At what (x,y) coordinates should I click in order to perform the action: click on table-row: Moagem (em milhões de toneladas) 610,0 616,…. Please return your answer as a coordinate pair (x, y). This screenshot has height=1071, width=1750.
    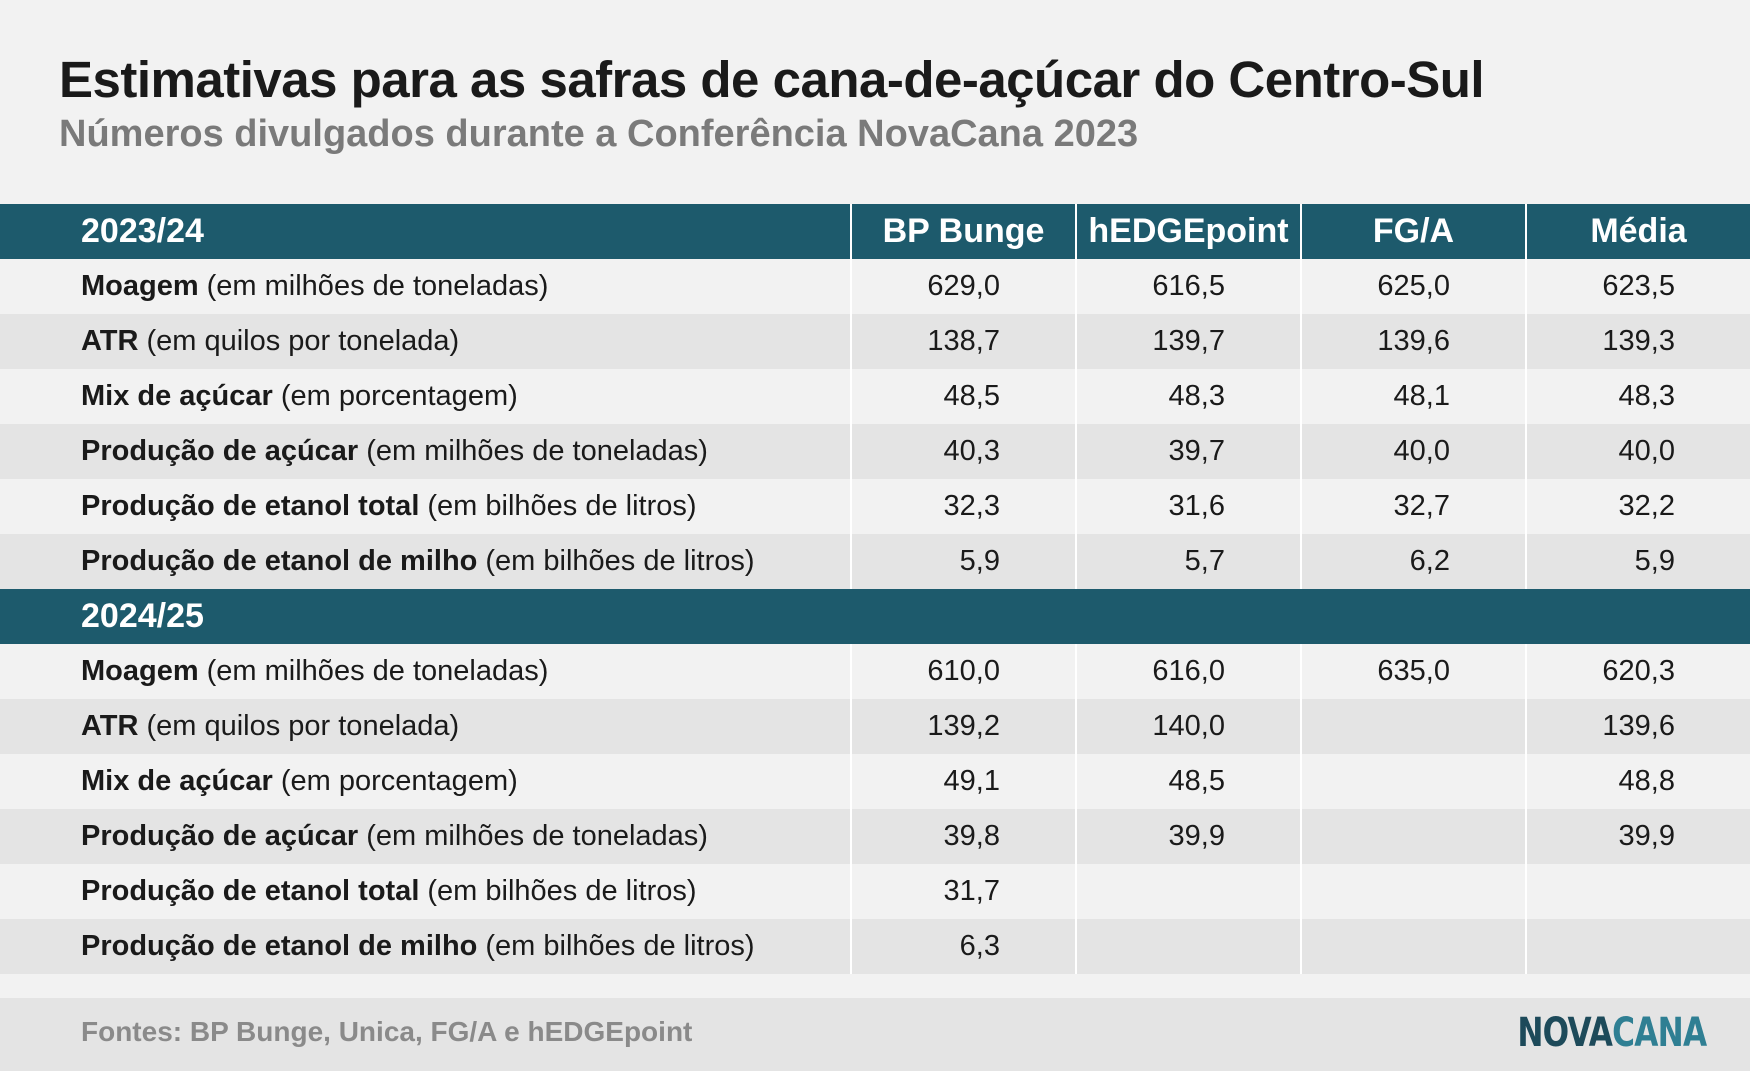
    Looking at the image, I should click on (875, 671).